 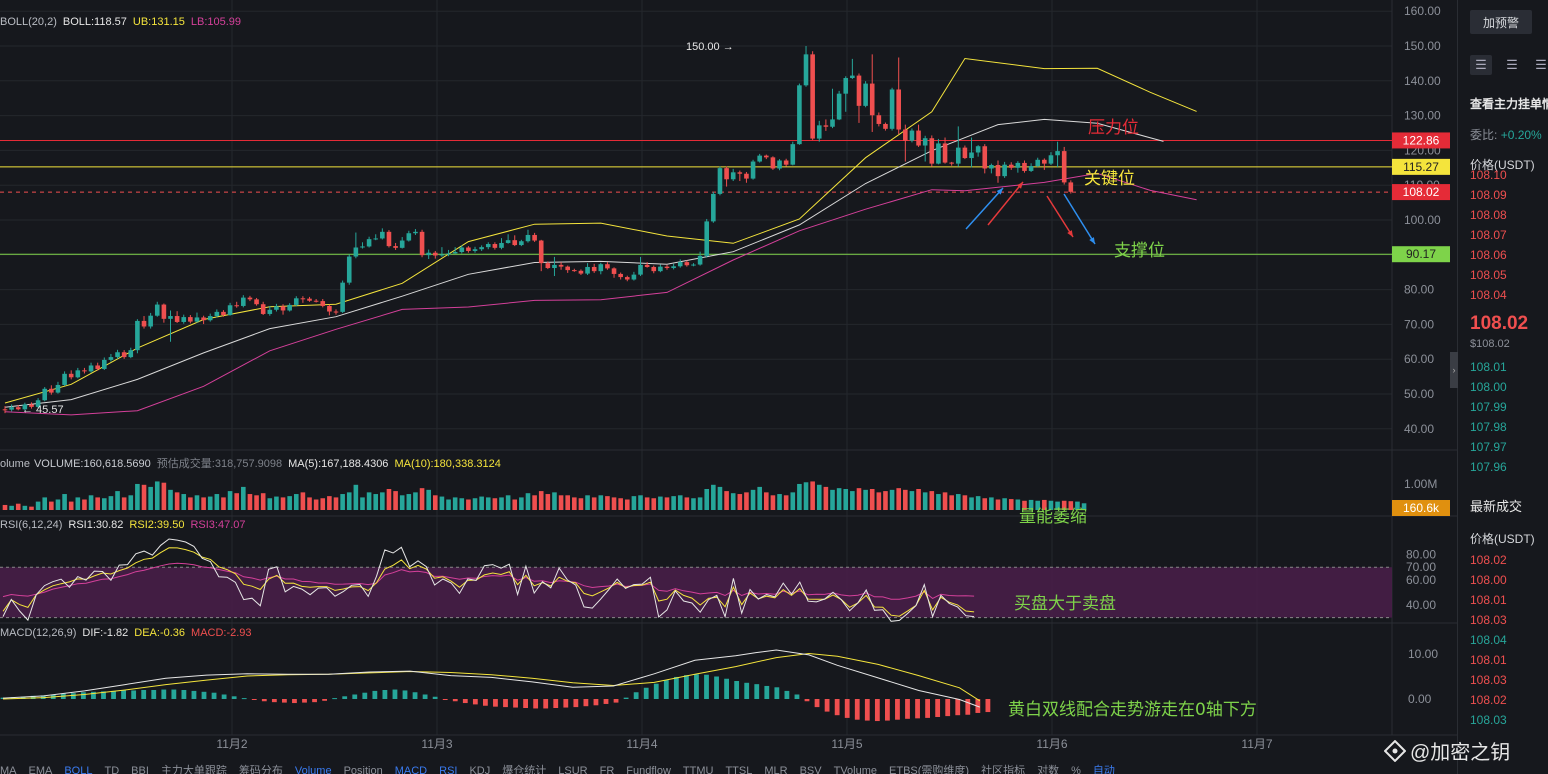 I want to click on ask-row: 108.07, so click(x=1488, y=235).